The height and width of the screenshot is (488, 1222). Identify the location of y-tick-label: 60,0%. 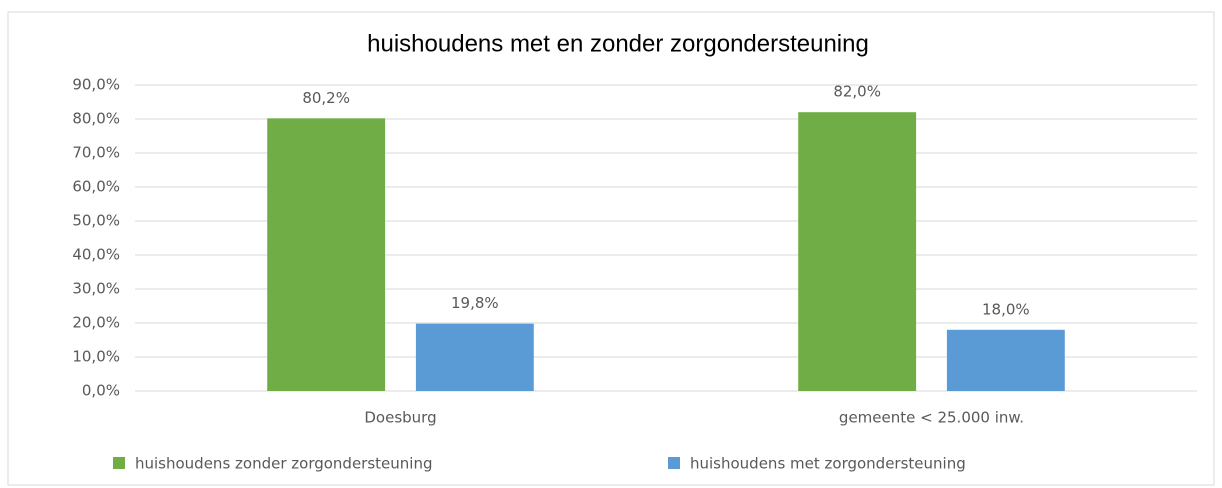
(96, 187).